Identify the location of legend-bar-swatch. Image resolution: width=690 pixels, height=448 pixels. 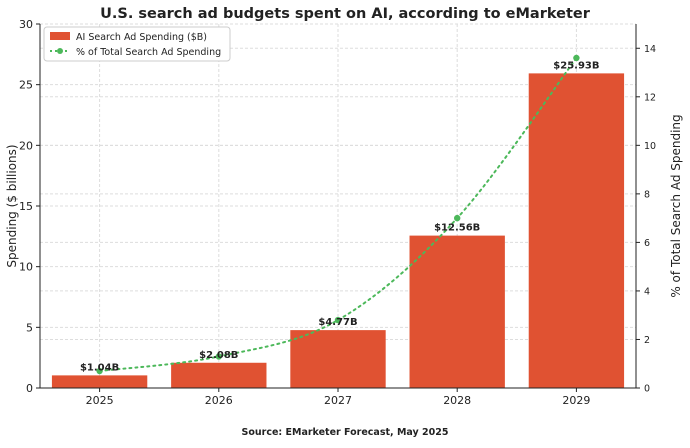
(60, 36).